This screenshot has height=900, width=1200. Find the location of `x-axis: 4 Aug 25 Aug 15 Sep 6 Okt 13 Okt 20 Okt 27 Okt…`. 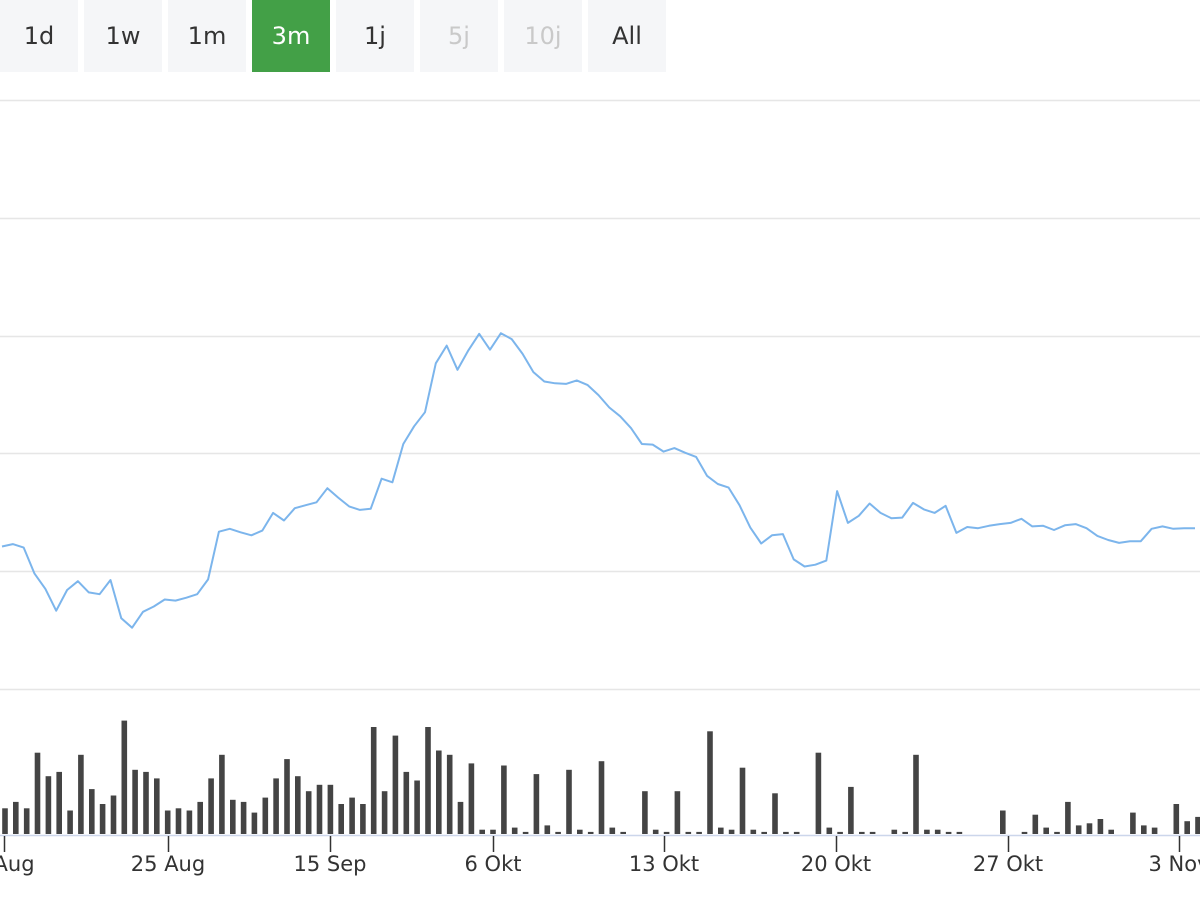

x-axis: 4 Aug 25 Aug 15 Sep 6 Okt 13 Okt 20 Okt 27 Okt… is located at coordinates (600, 855).